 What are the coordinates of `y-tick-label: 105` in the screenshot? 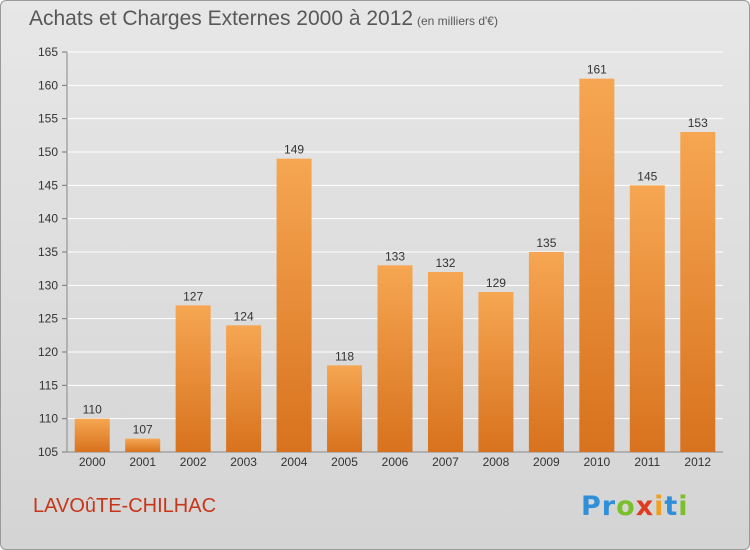 It's located at (48, 452).